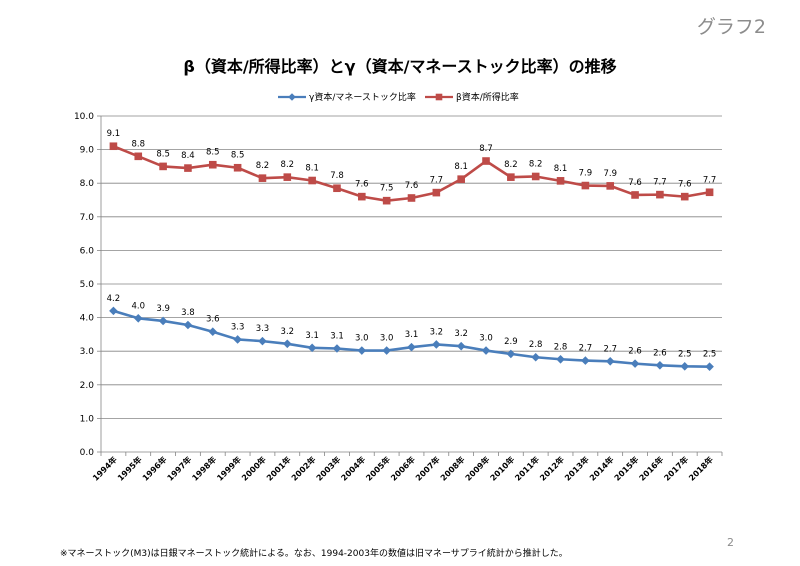  I want to click on x-tick-label: 2002年, so click(303, 468).